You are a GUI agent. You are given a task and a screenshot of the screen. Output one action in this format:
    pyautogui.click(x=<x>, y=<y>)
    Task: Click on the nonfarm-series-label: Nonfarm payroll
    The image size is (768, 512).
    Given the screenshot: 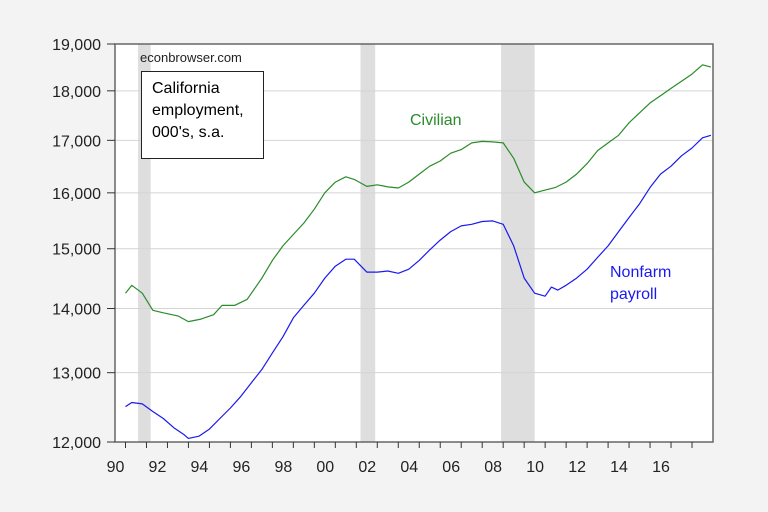 What is the action you would take?
    pyautogui.click(x=640, y=284)
    